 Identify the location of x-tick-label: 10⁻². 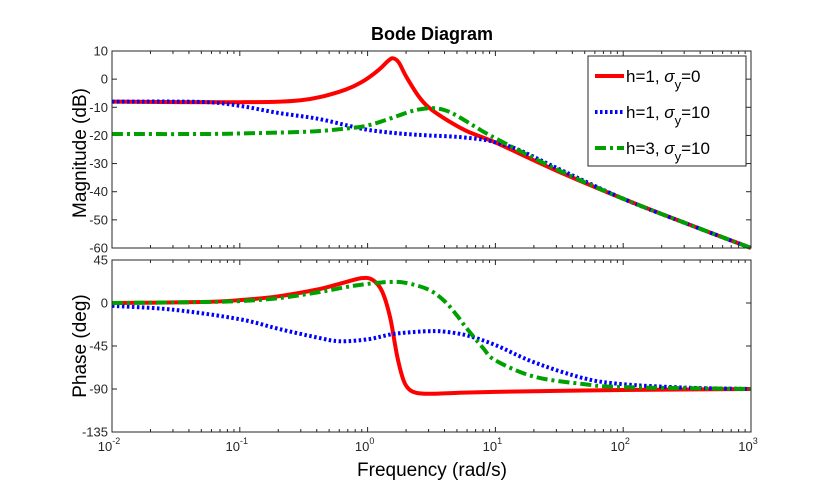
(109, 445).